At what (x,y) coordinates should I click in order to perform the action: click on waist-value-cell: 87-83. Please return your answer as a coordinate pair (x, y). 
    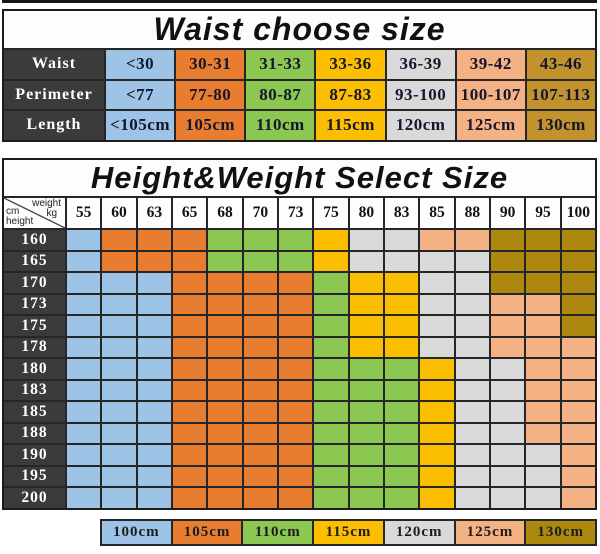
    Looking at the image, I should click on (350, 94).